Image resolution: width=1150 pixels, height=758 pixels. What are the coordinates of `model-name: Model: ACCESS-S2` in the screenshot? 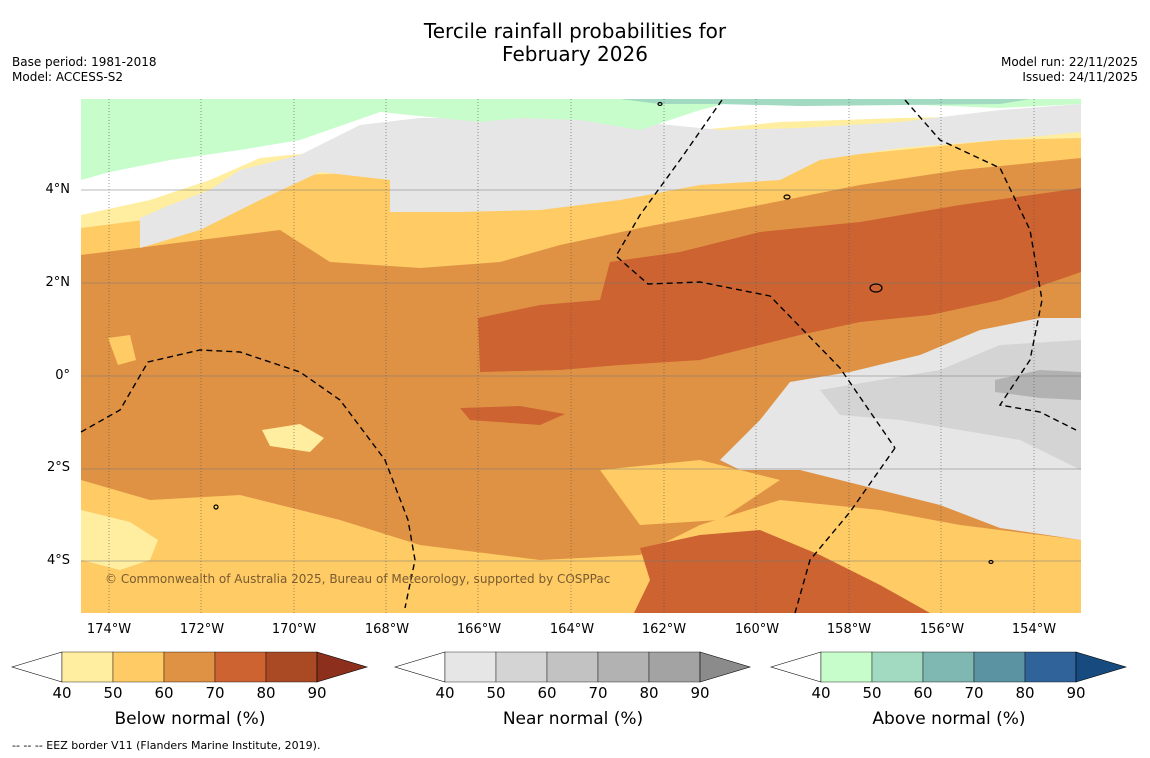 It's located at (68, 77).